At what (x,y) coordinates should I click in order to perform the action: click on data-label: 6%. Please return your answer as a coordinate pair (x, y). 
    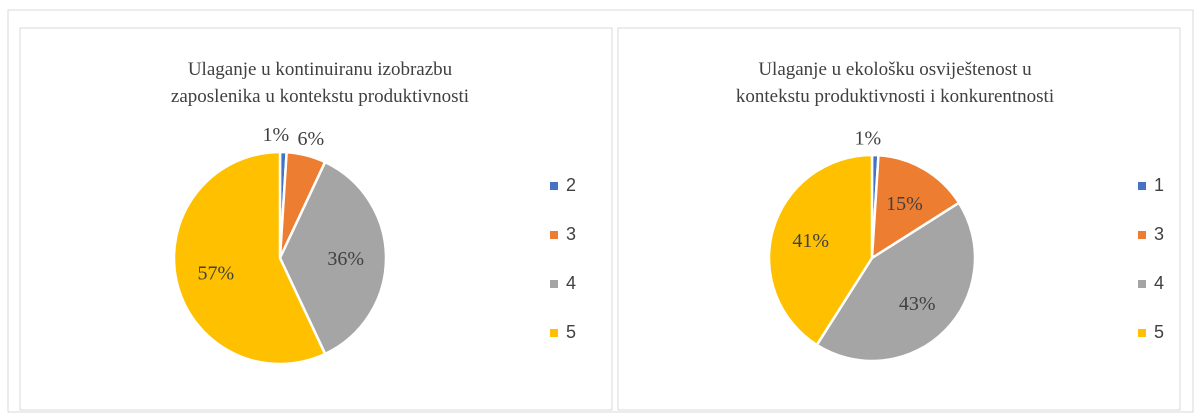
    Looking at the image, I should click on (311, 139).